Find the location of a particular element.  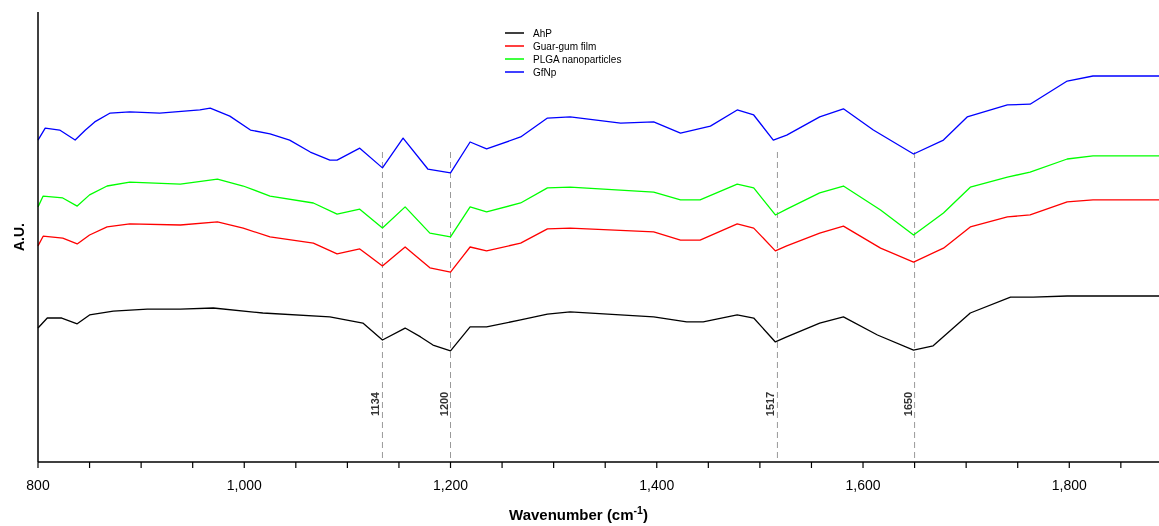

ref-line-label: 1650 is located at coordinates (907, 404).